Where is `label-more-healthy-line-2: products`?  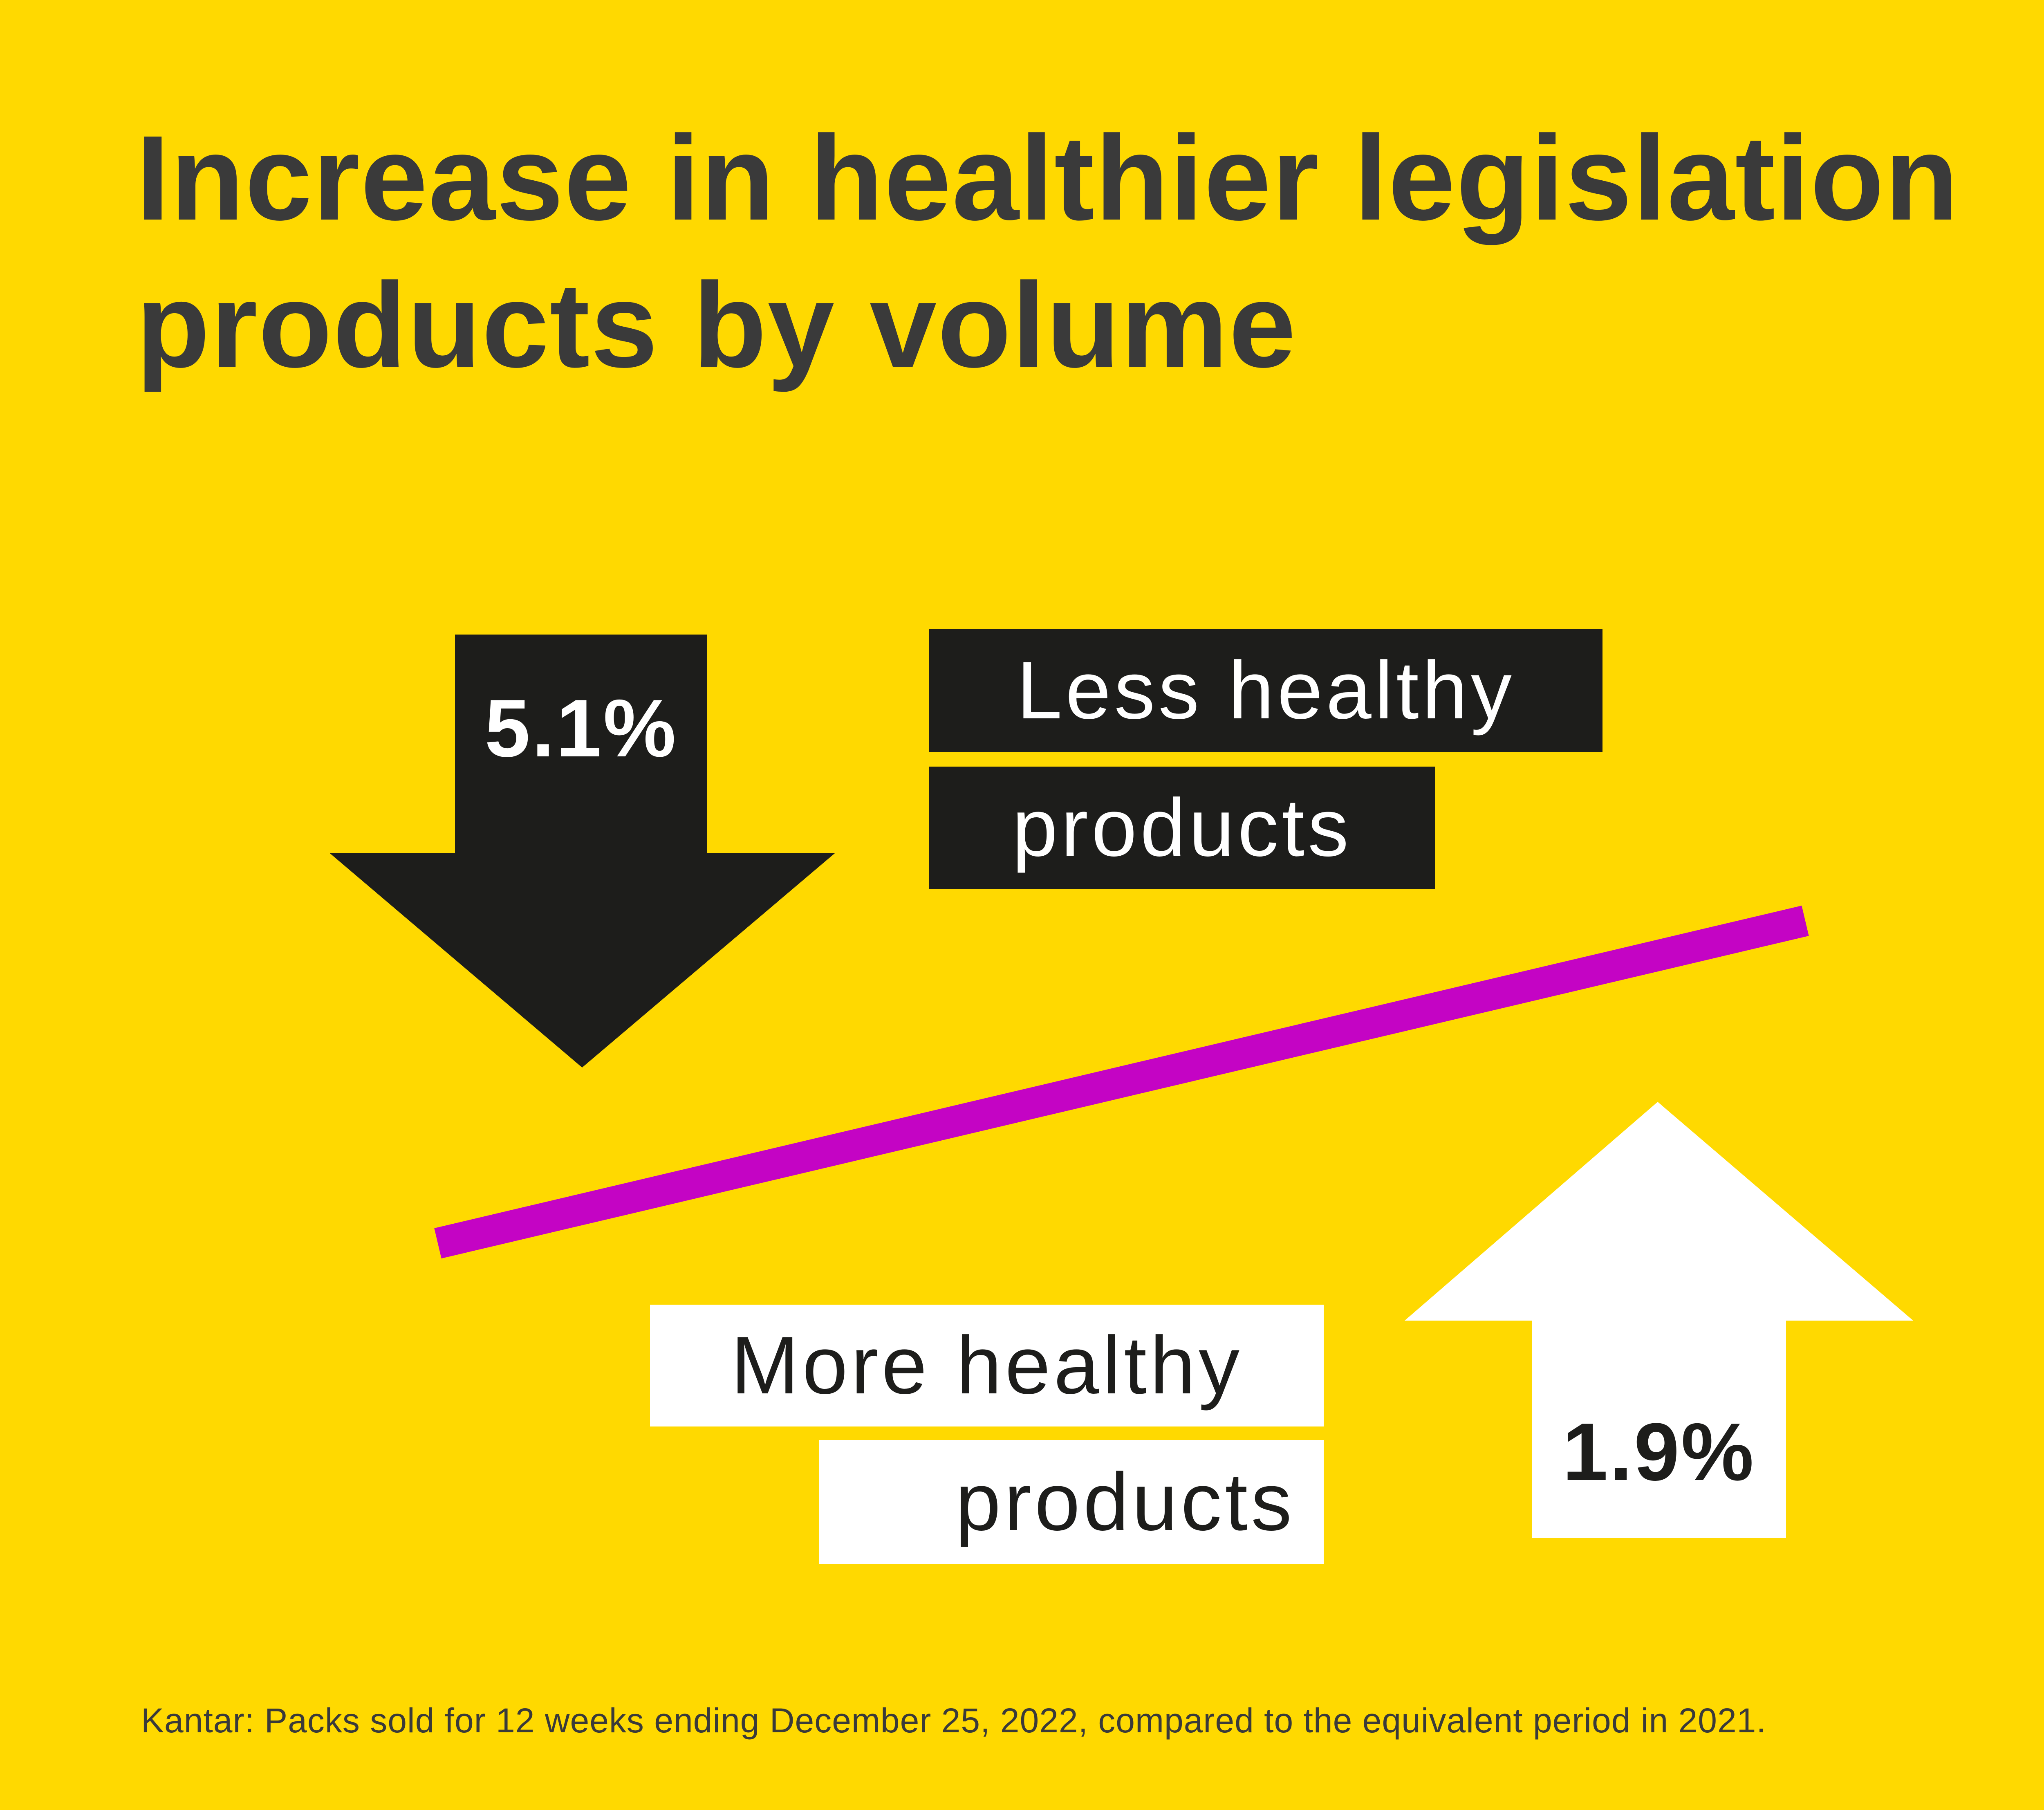
label-more-healthy-line-2: products is located at coordinates (1071, 1502).